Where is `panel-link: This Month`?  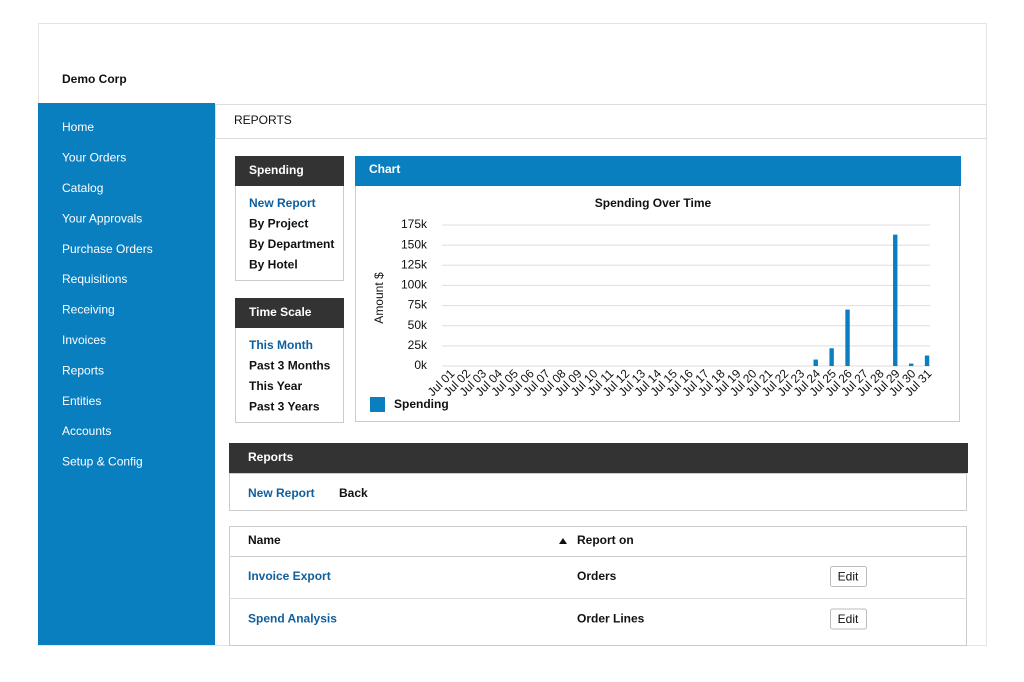
panel-link: This Month is located at coordinates (281, 345).